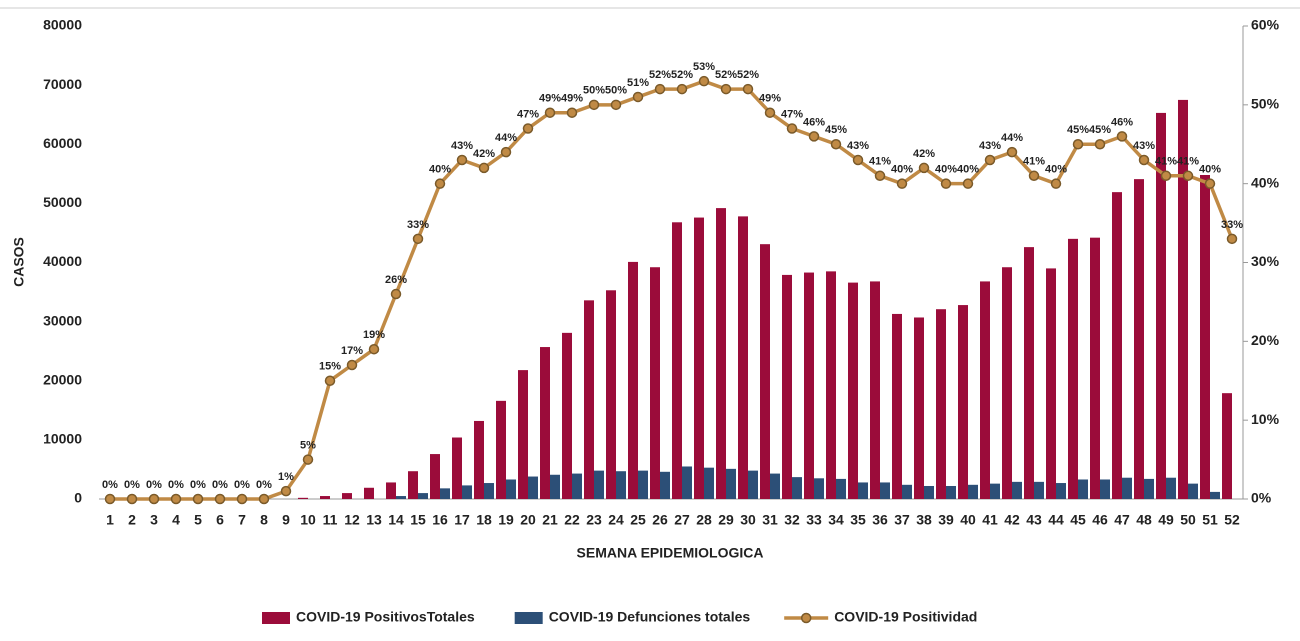 This screenshot has height=641, width=1300. Describe the element at coordinates (726, 520) in the screenshot. I see `x-tick-label: 29` at that location.